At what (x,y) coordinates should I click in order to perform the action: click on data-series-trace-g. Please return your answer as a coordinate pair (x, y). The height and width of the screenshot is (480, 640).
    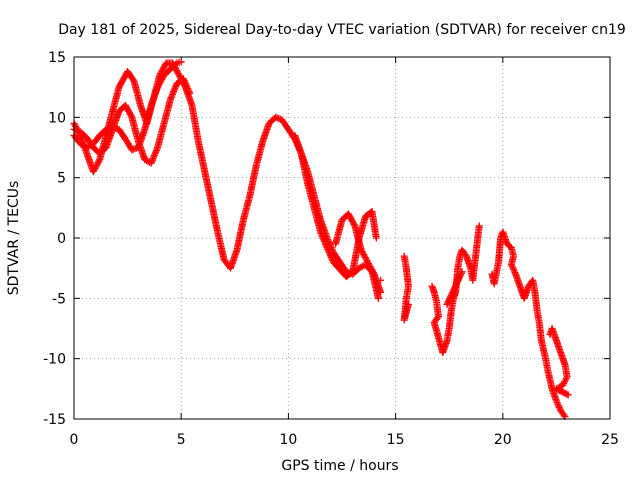
    Looking at the image, I should click on (455, 289).